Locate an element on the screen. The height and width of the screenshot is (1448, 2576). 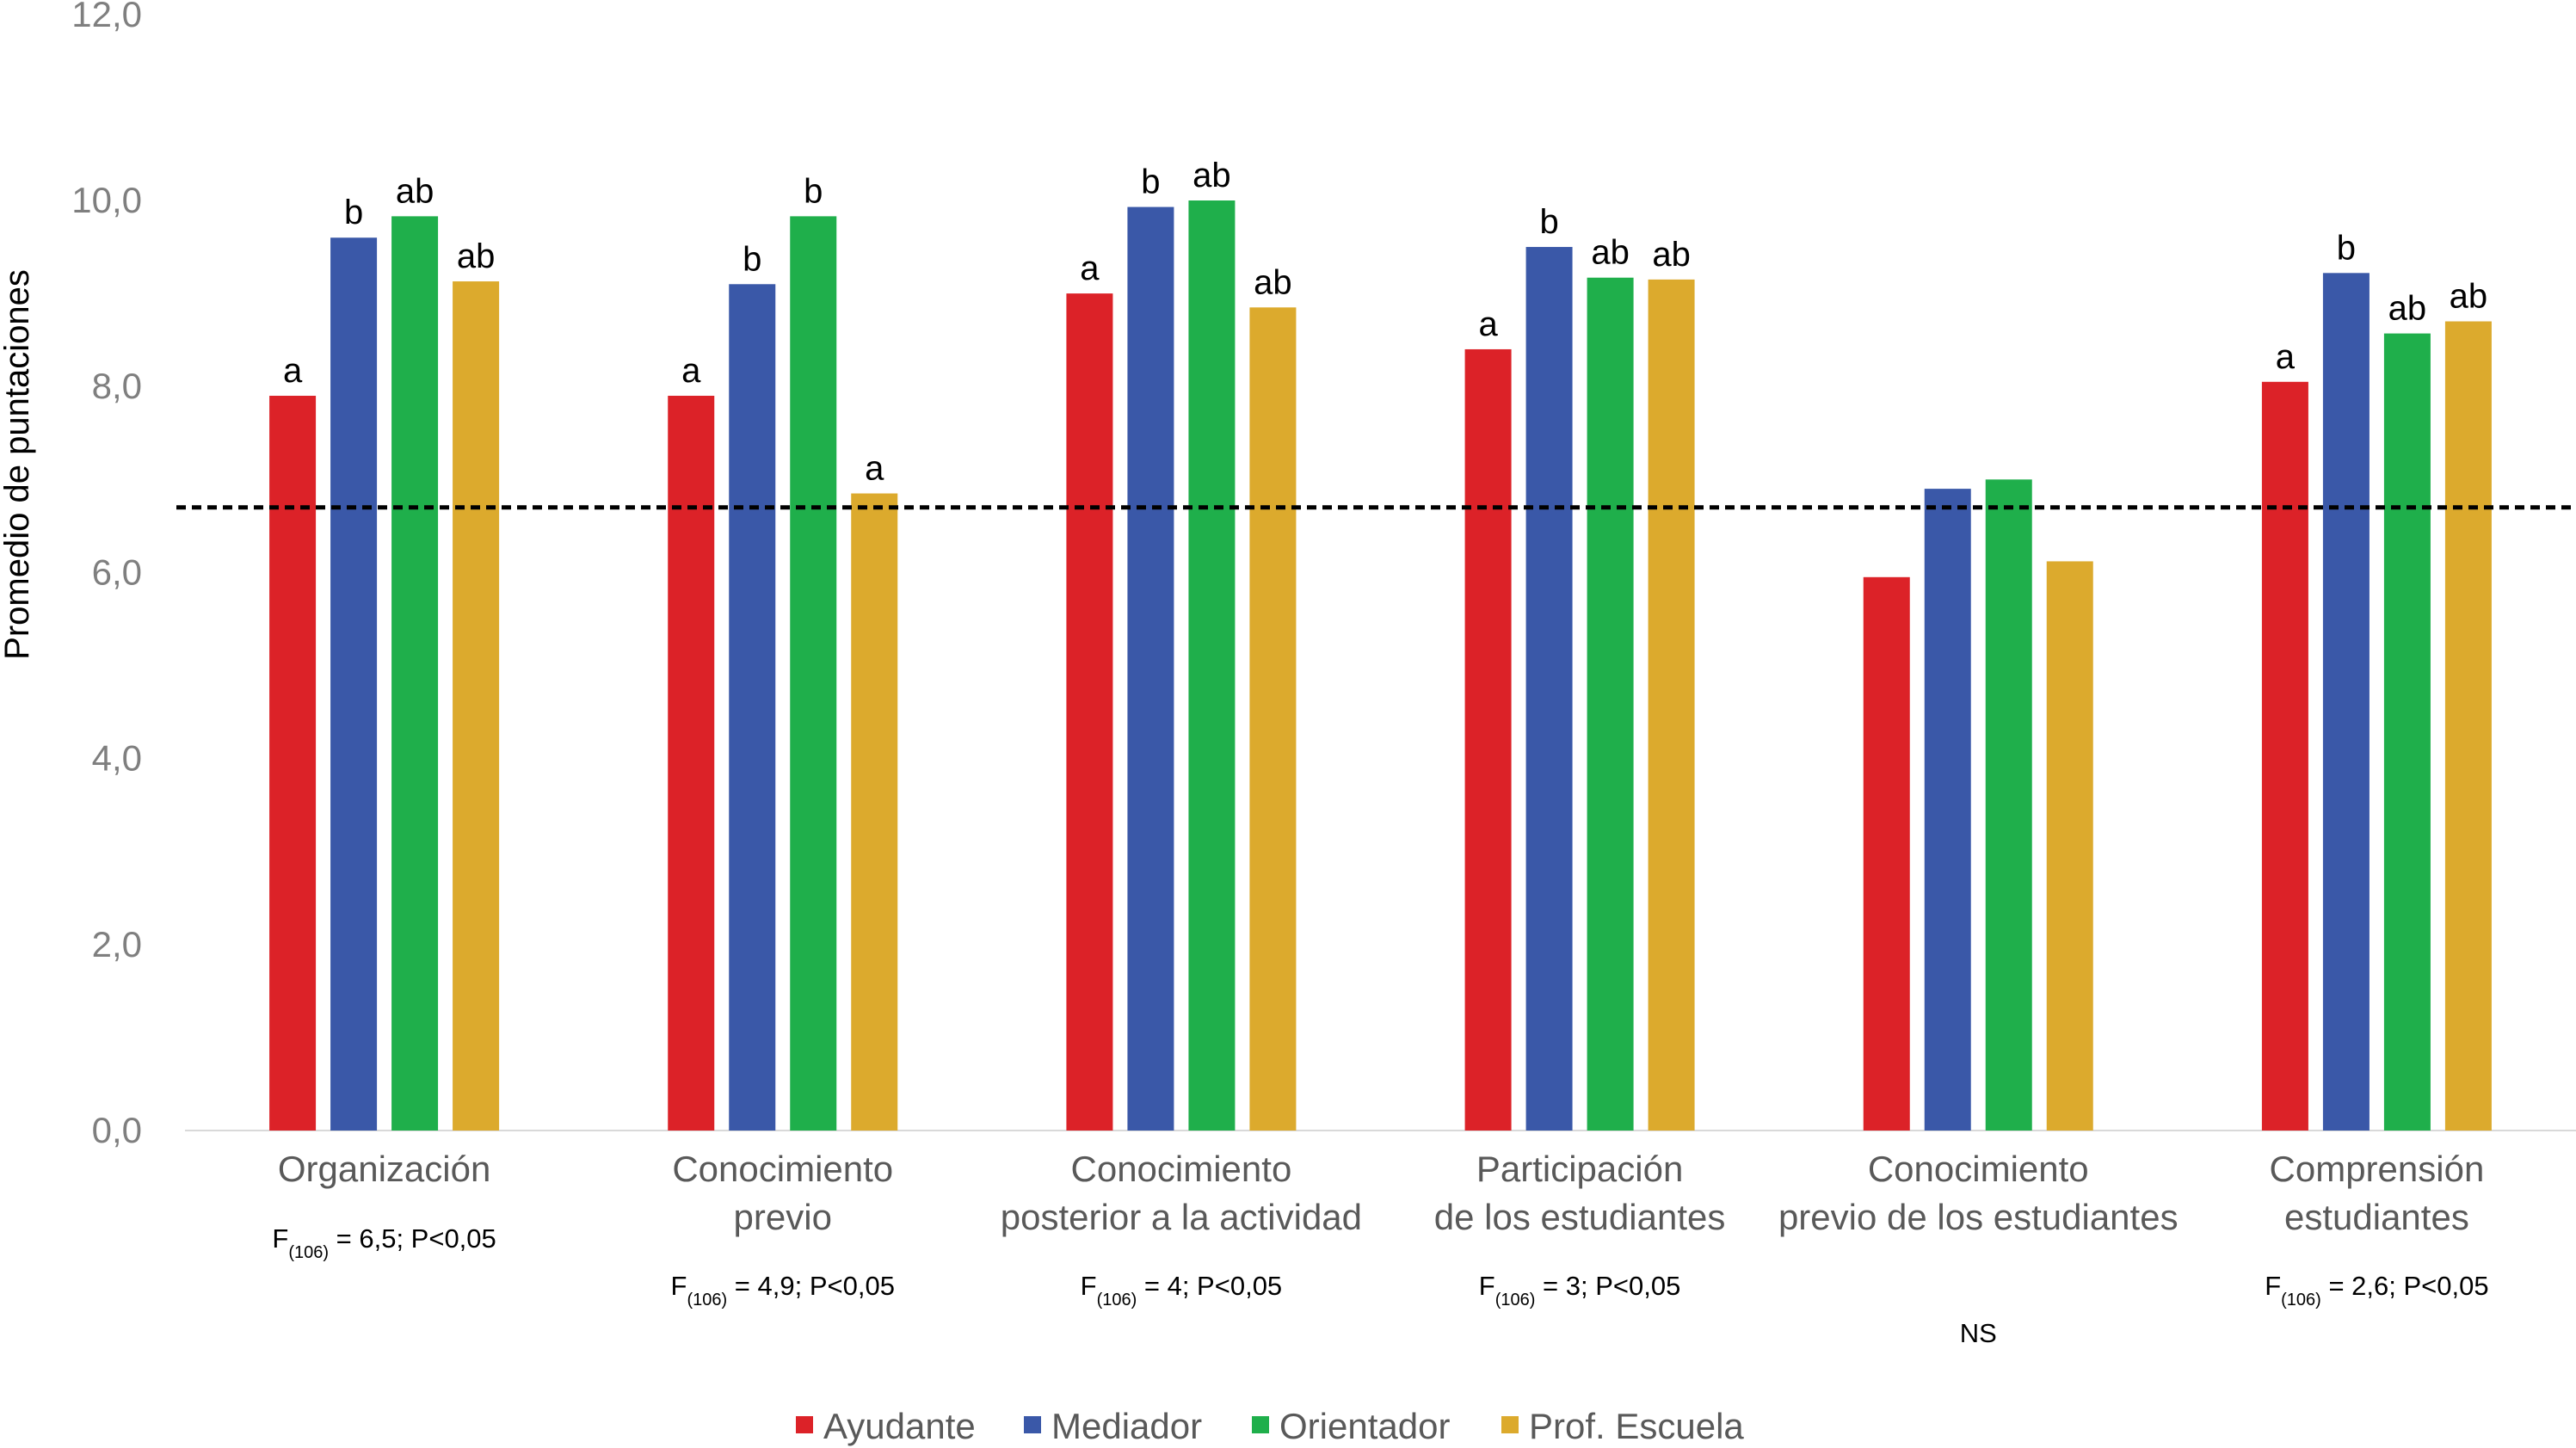
x-category-label: posterior a la actividad is located at coordinates (1181, 1217).